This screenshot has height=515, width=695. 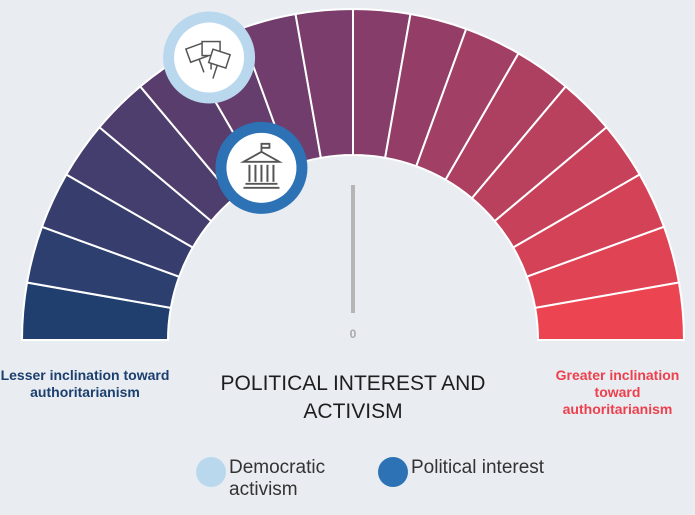 What do you see at coordinates (277, 478) in the screenshot?
I see `legend-entry: Democratic activism` at bounding box center [277, 478].